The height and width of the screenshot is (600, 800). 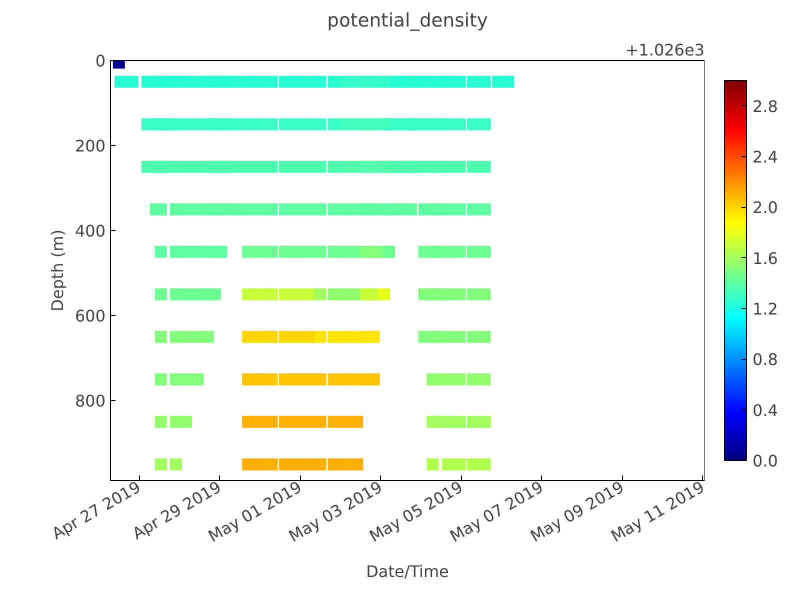 I want to click on y-axis-title: Depth (m), so click(x=57, y=271).